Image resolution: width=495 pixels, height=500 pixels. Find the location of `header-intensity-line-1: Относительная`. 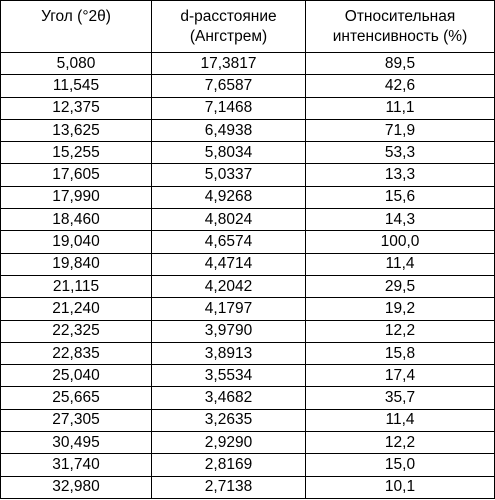

header-intensity-line-1: Относительная is located at coordinates (400, 16).